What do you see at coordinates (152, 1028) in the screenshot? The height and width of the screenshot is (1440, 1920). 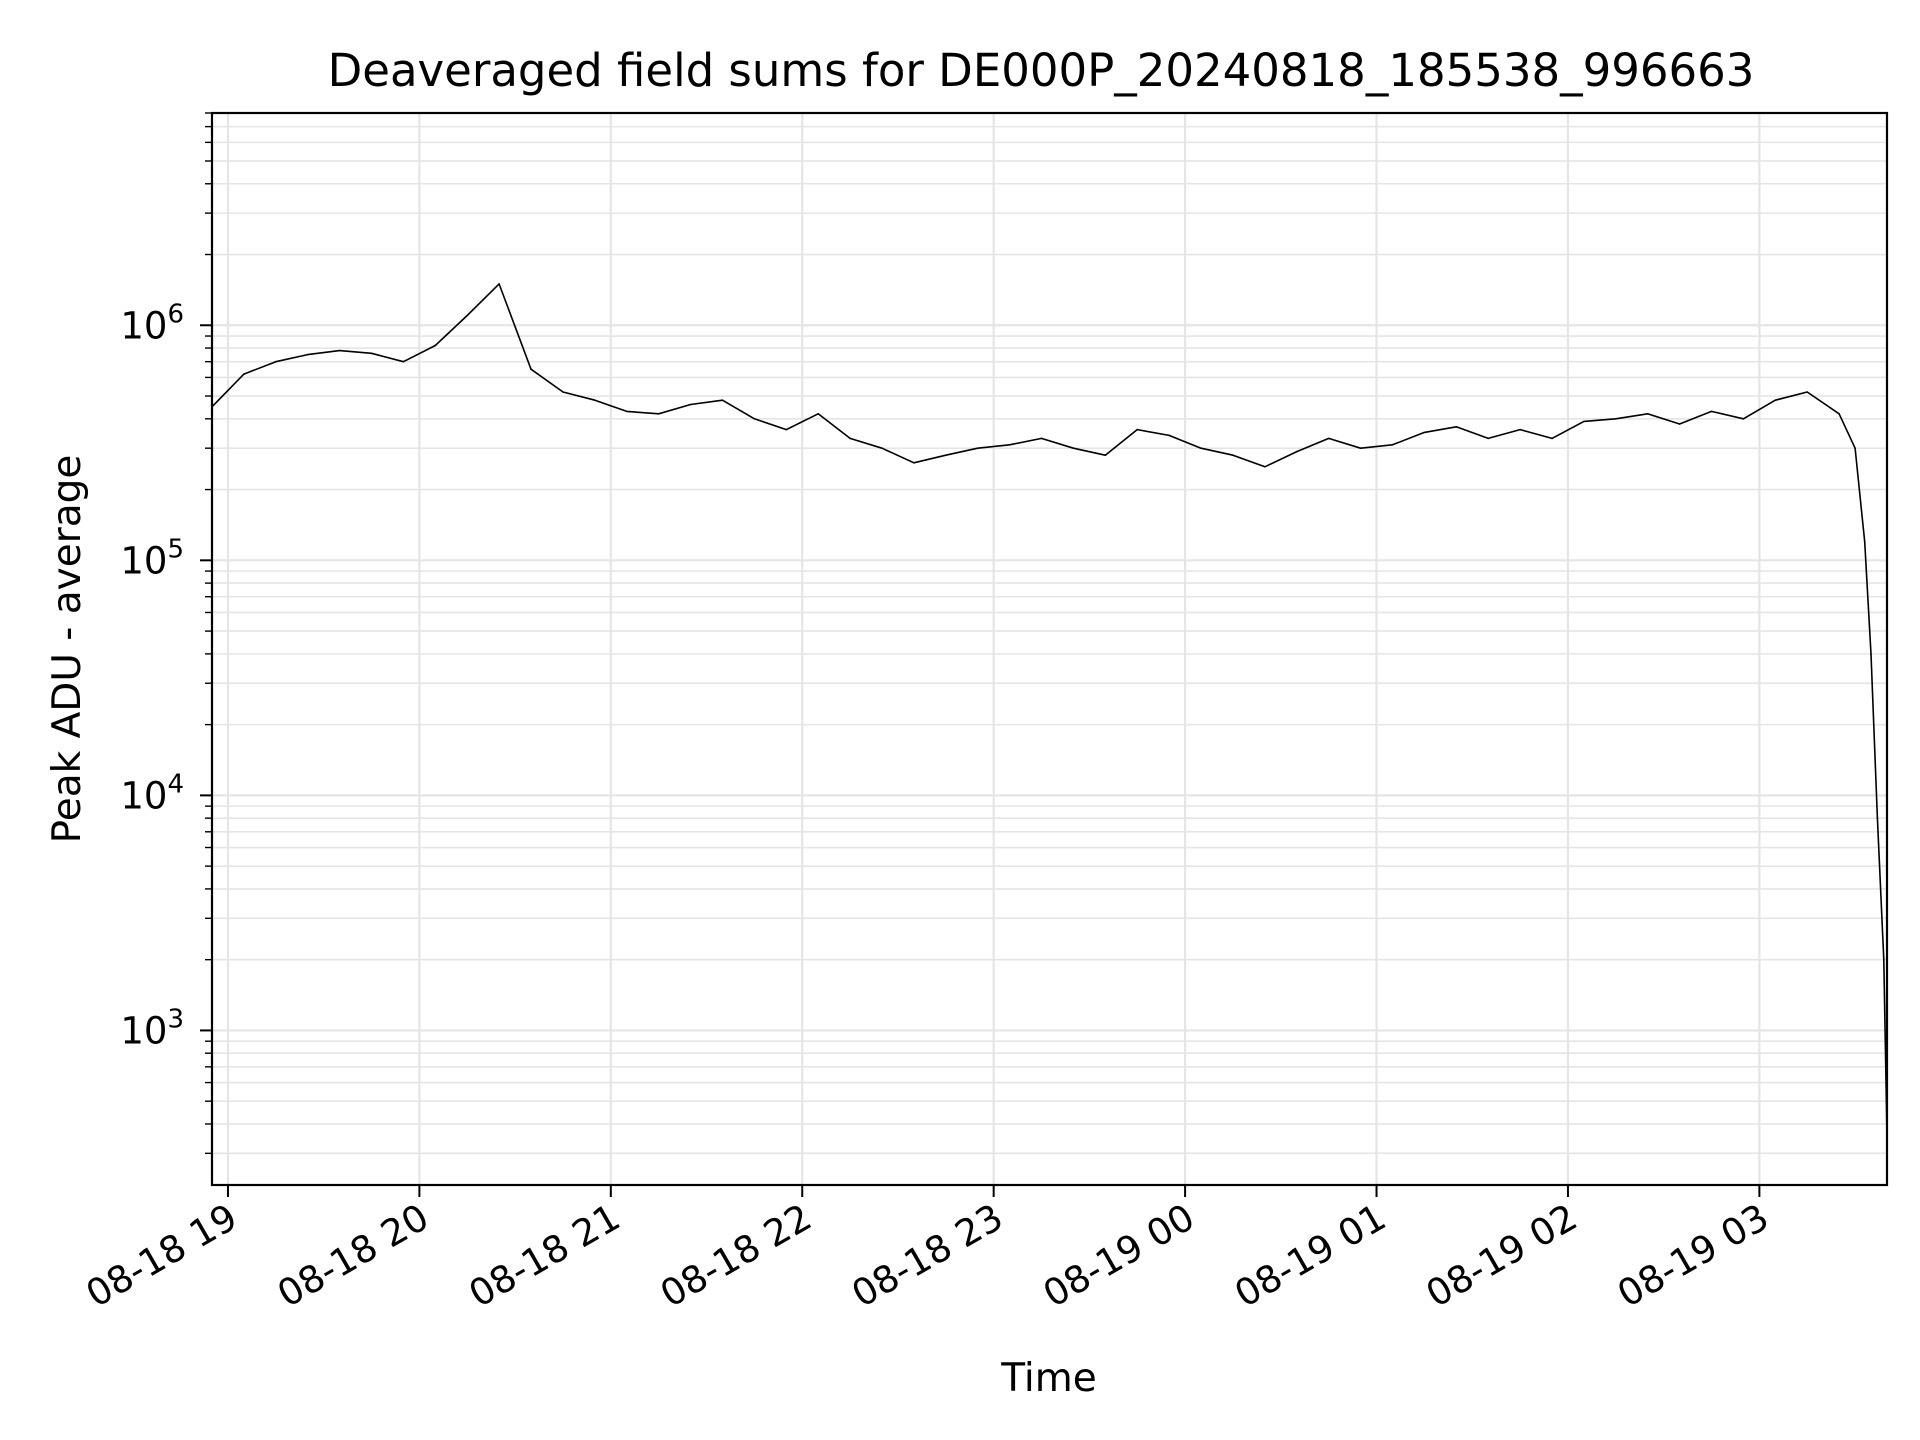 I see `y-tick-label: 103` at bounding box center [152, 1028].